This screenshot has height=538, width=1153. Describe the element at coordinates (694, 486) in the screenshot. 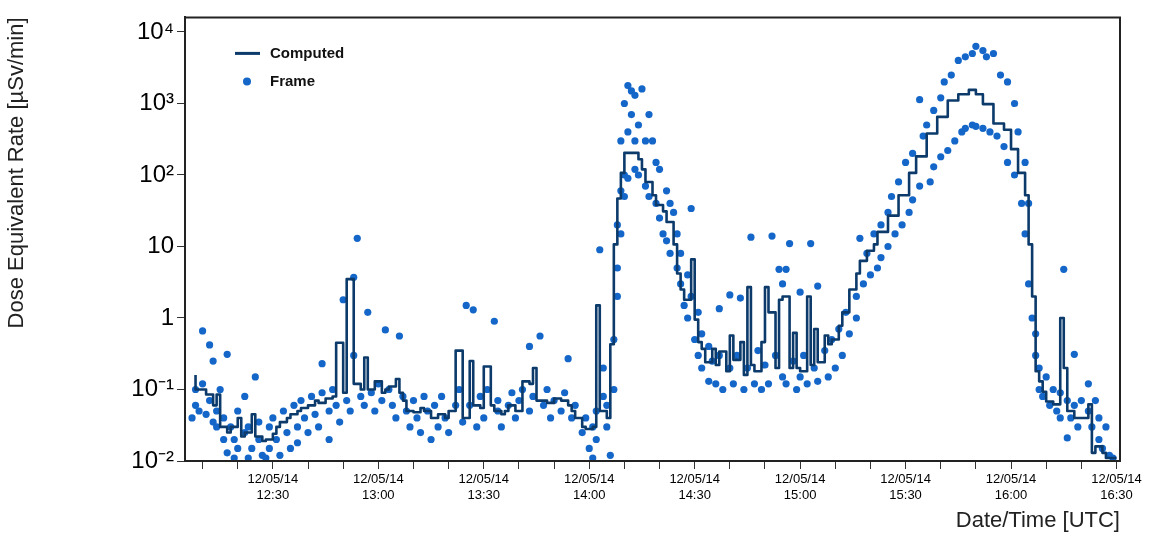

I see `x-tick-label: 12/05/14 14:30` at that location.